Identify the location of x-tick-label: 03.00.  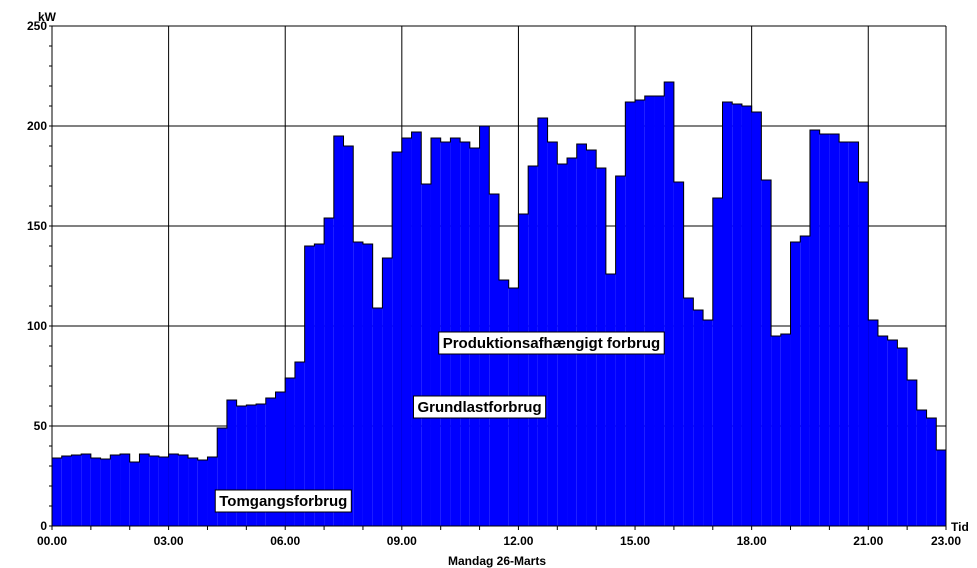
(169, 541).